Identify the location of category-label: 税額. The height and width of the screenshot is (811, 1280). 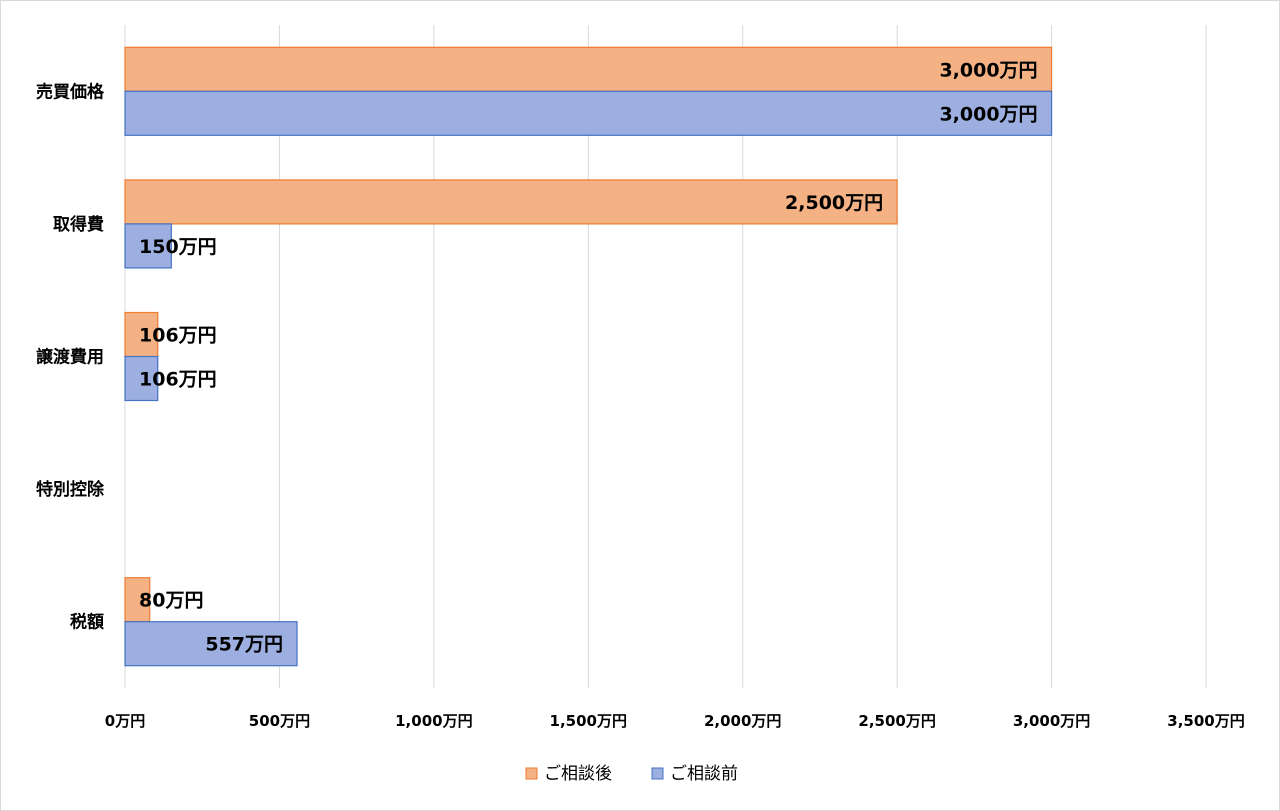
(87, 622).